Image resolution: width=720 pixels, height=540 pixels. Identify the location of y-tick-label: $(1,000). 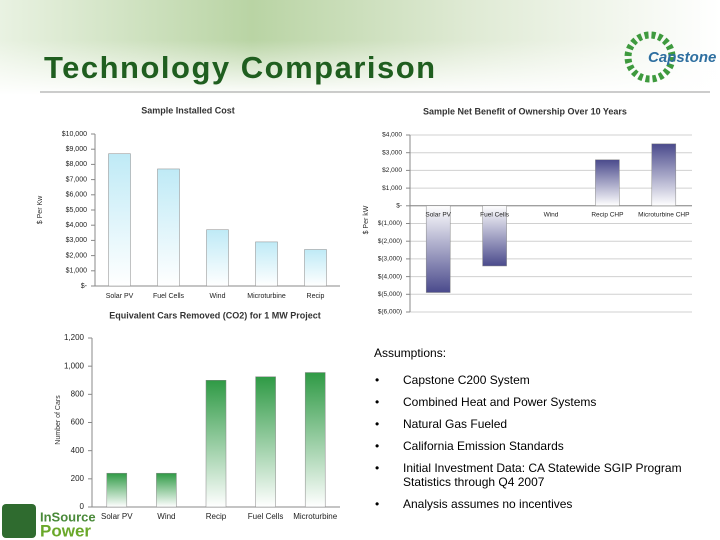
(390, 223).